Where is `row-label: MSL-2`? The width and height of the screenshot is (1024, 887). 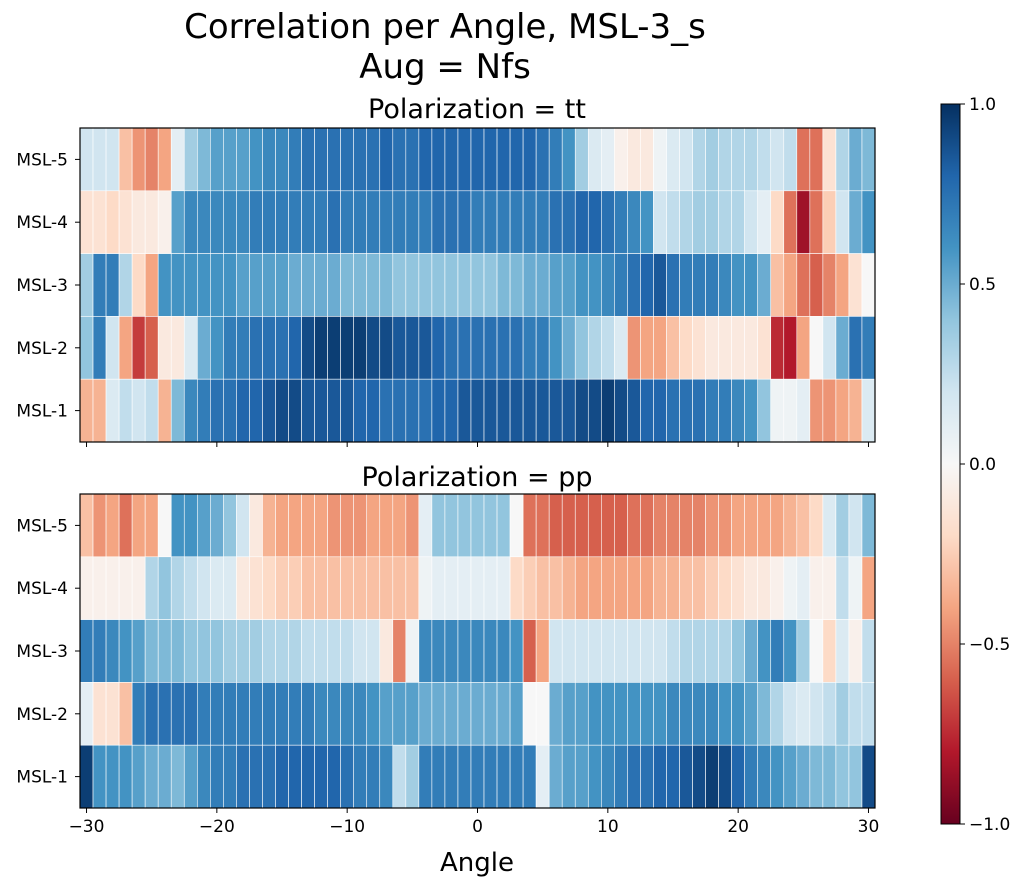
row-label: MSL-2 is located at coordinates (42, 715).